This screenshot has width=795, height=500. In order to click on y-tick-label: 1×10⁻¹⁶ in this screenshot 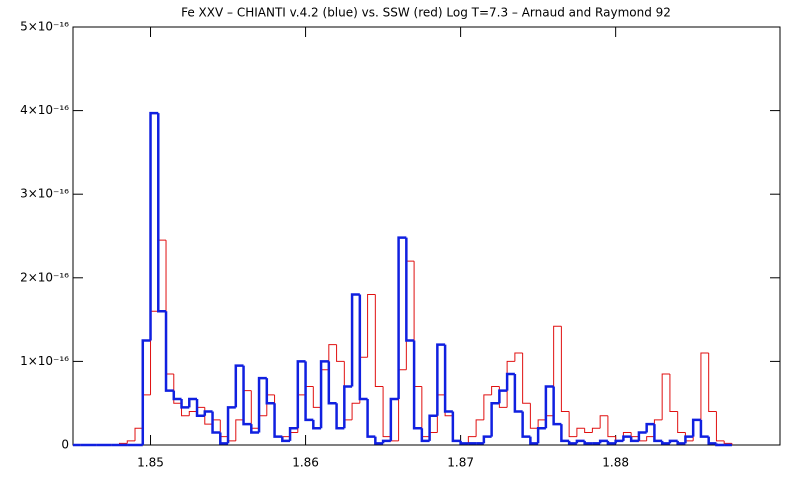, I will do `click(44, 361)`.